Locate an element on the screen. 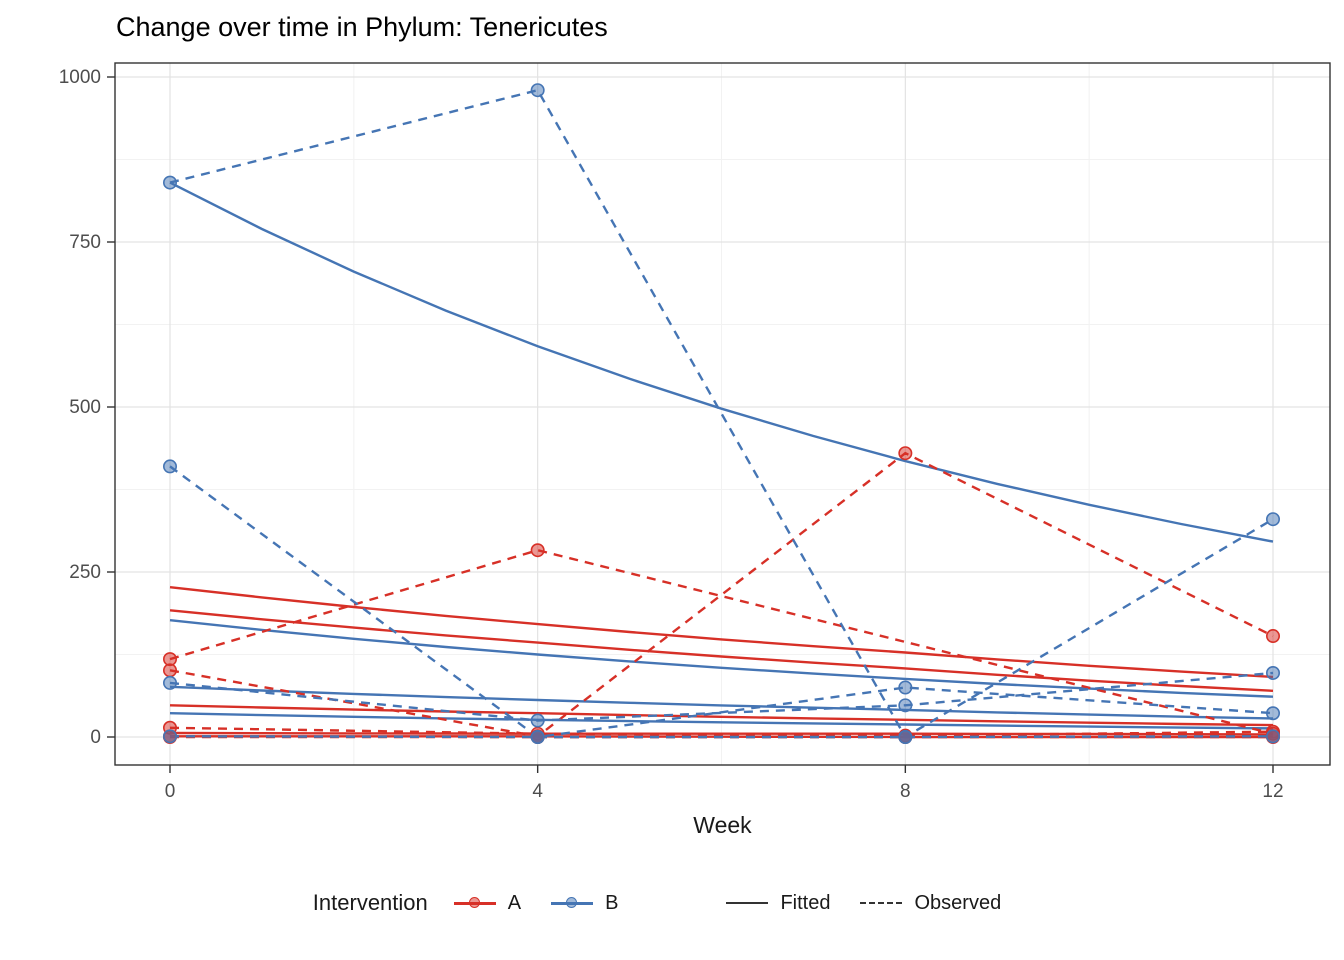  y-tick-label: 0 is located at coordinates (95, 737).